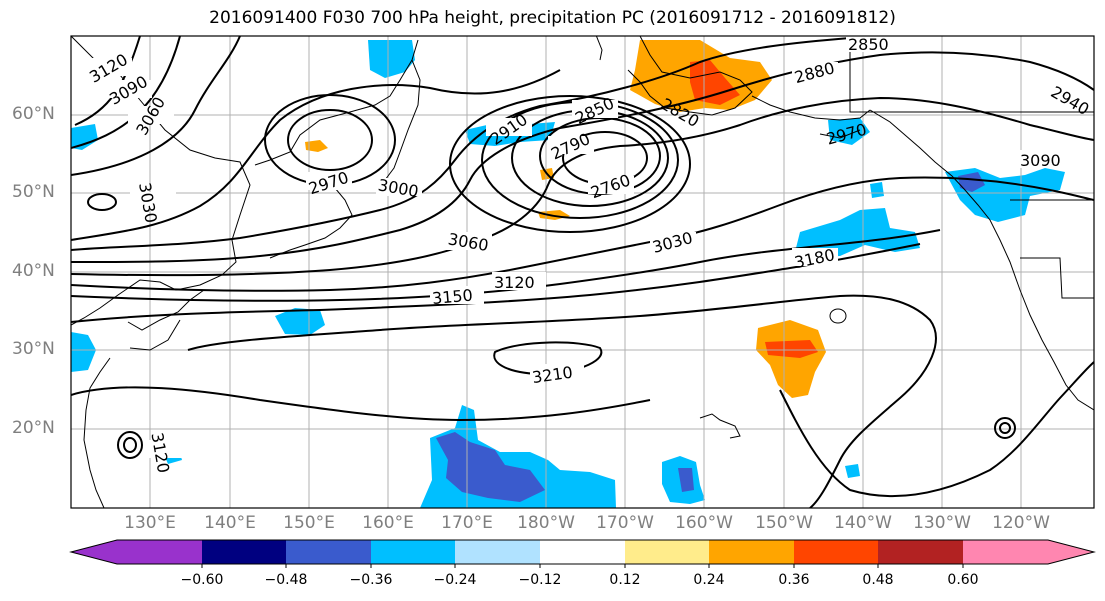 The image size is (1105, 601). I want to click on precip-strong-negative-bc, so click(971, 182).